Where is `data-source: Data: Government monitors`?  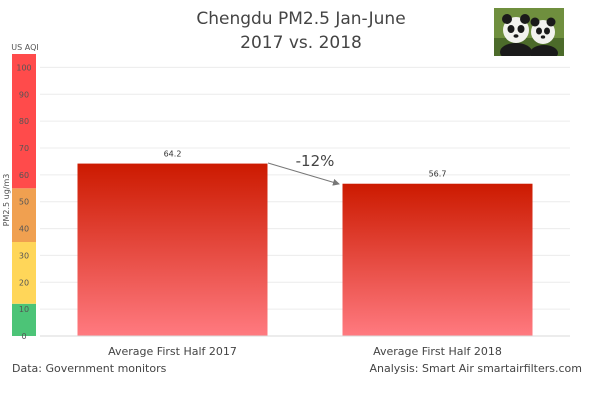
data-source: Data: Government monitors is located at coordinates (89, 368).